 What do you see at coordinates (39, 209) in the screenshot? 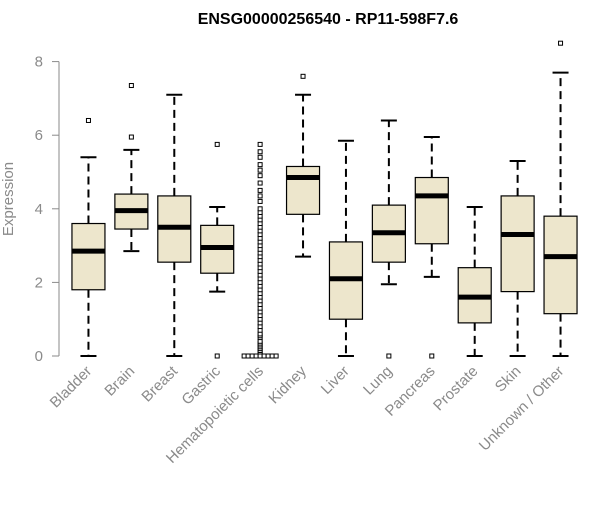
I see `y-tick-label: 4` at bounding box center [39, 209].